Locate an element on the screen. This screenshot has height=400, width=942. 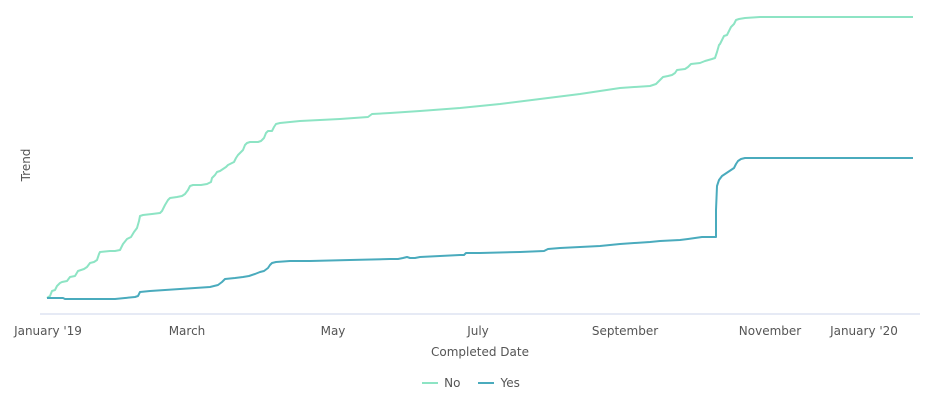
x-tick-label: January '19 is located at coordinates (47, 331).